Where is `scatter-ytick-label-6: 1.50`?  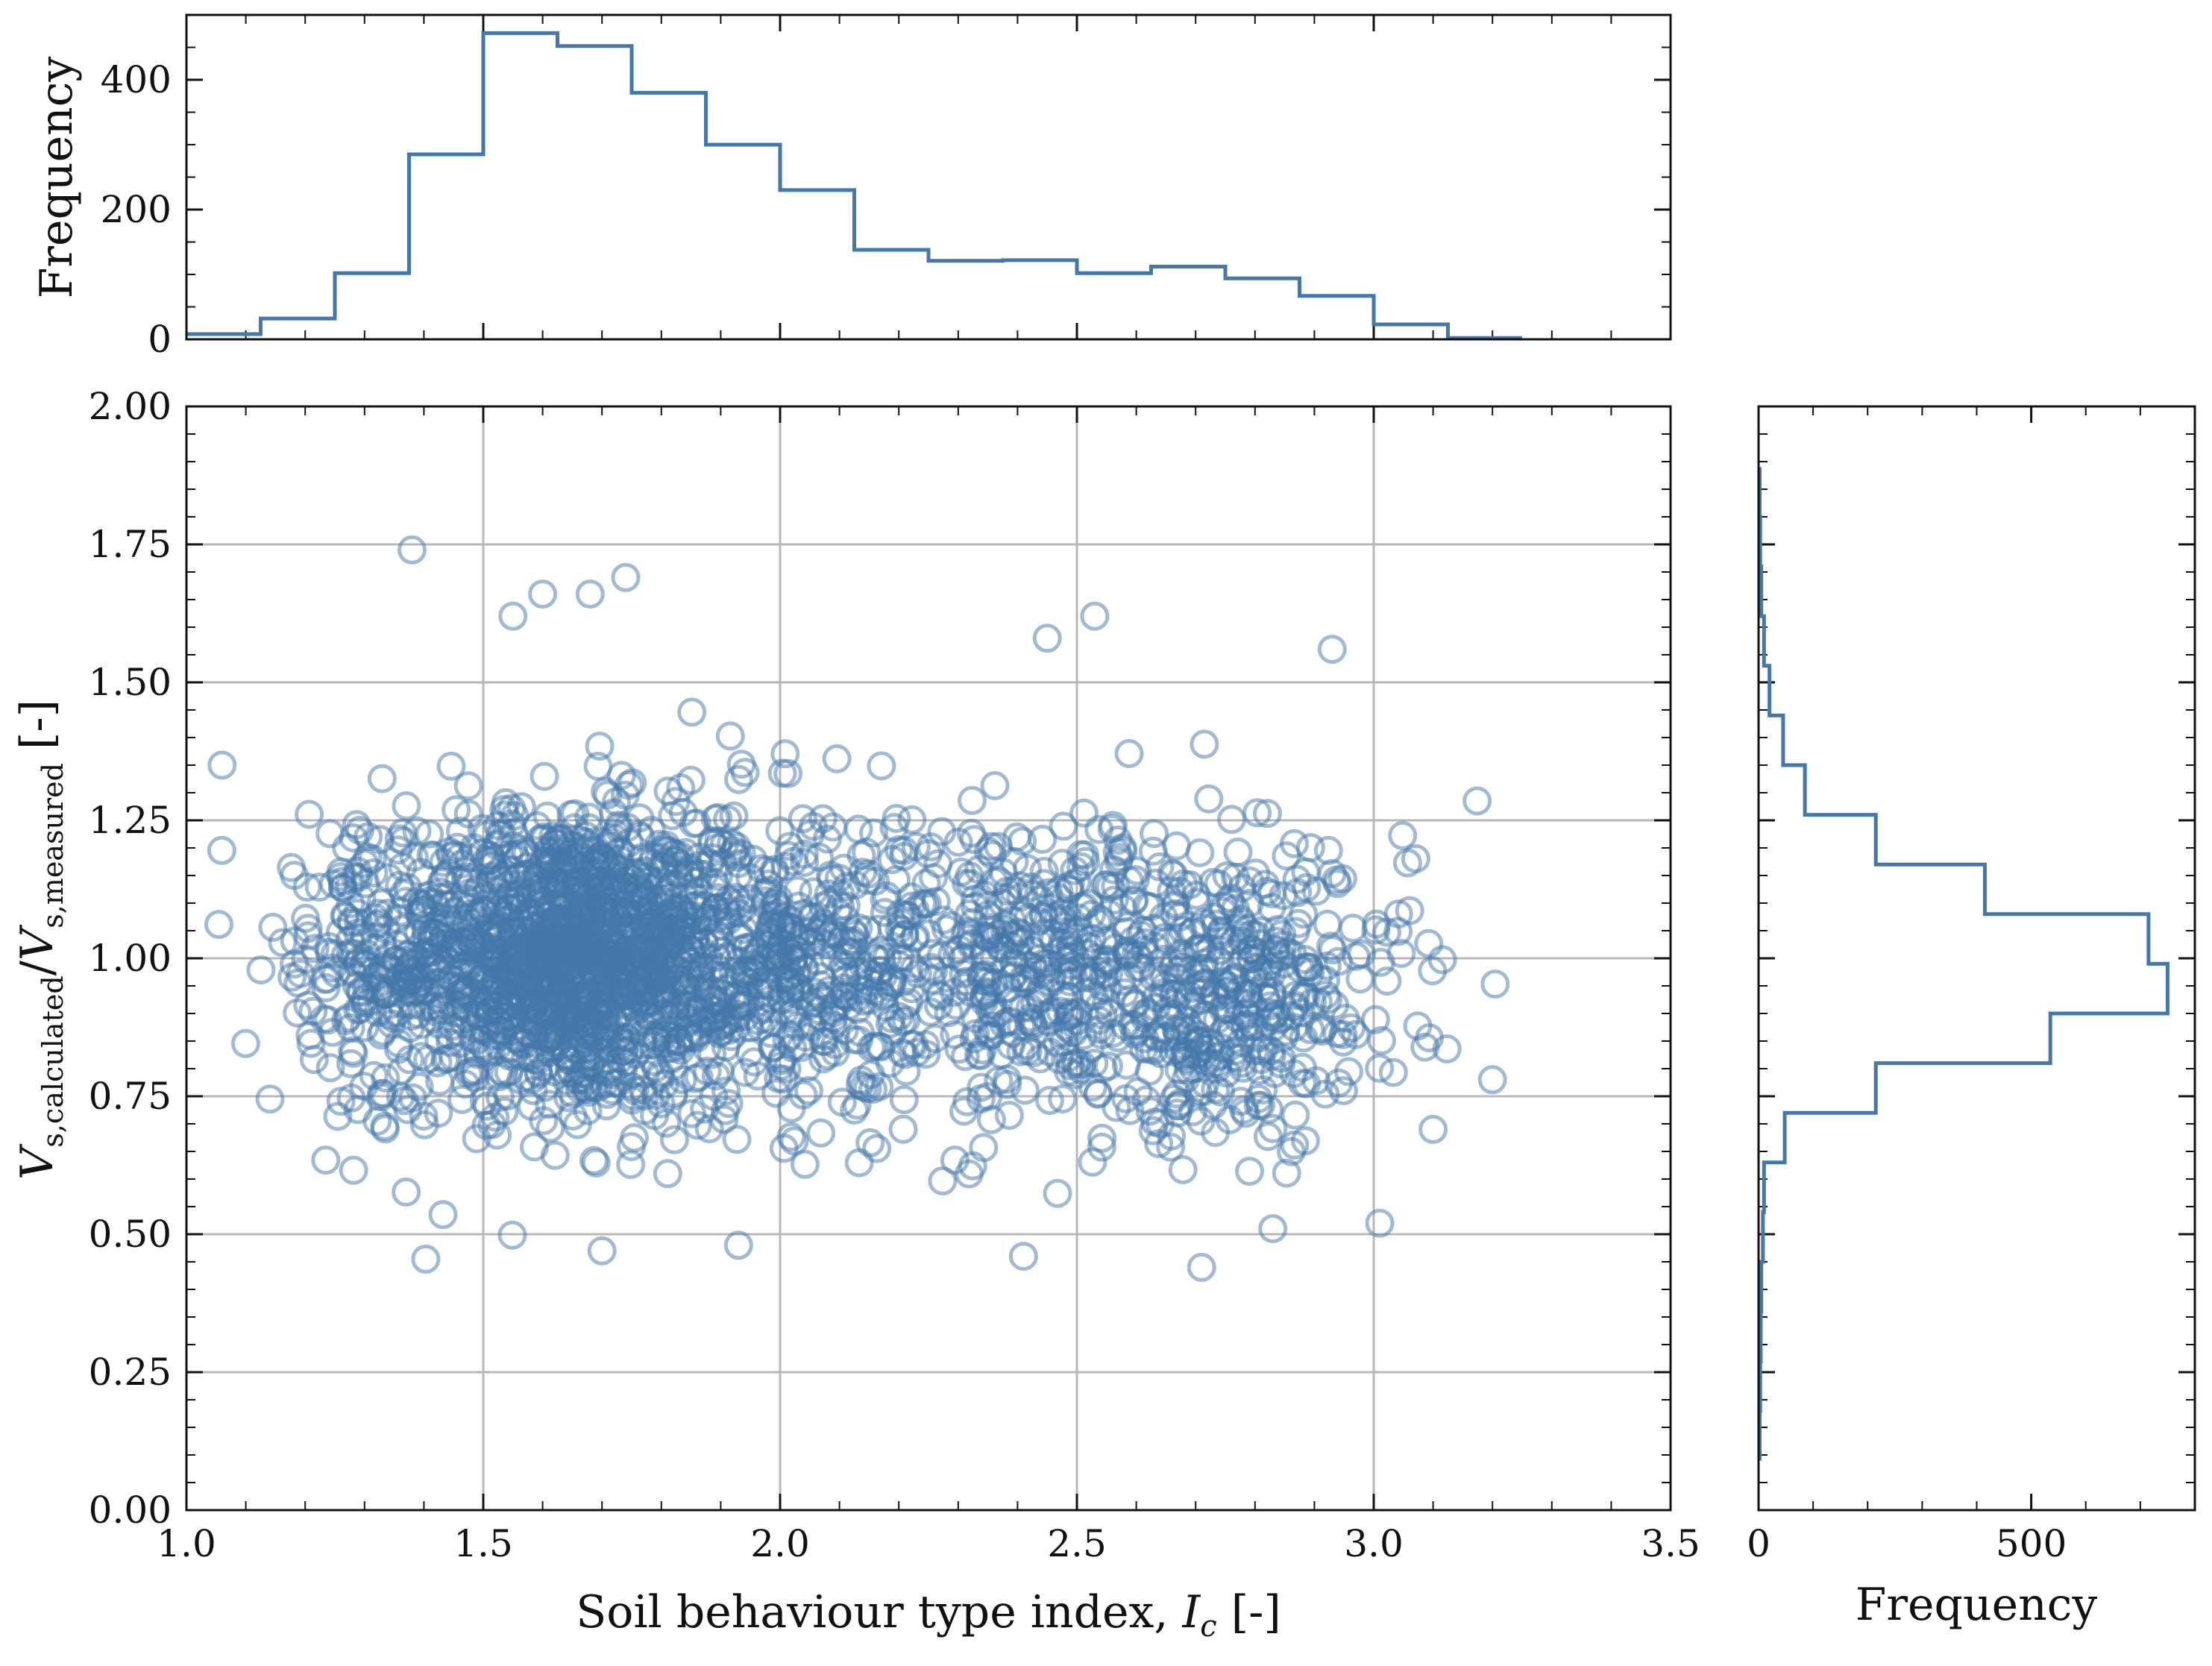 scatter-ytick-label-6: 1.50 is located at coordinates (130, 682).